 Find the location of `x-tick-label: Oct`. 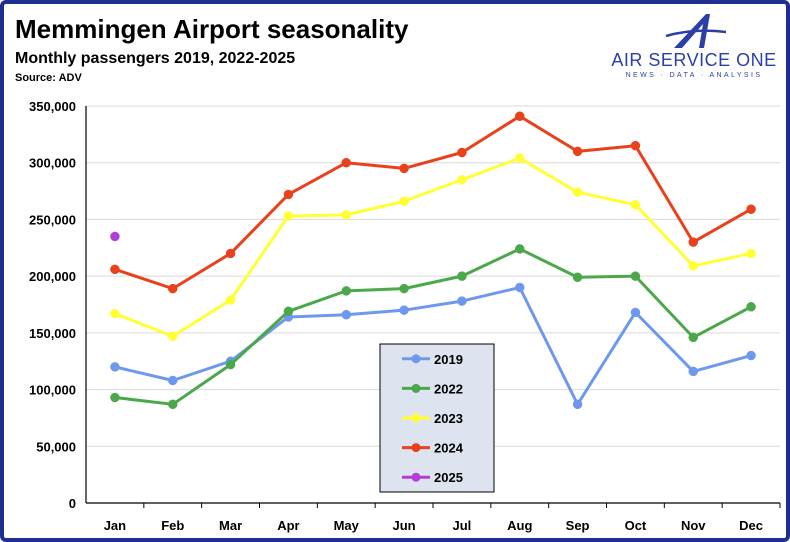

x-tick-label: Oct is located at coordinates (636, 525).